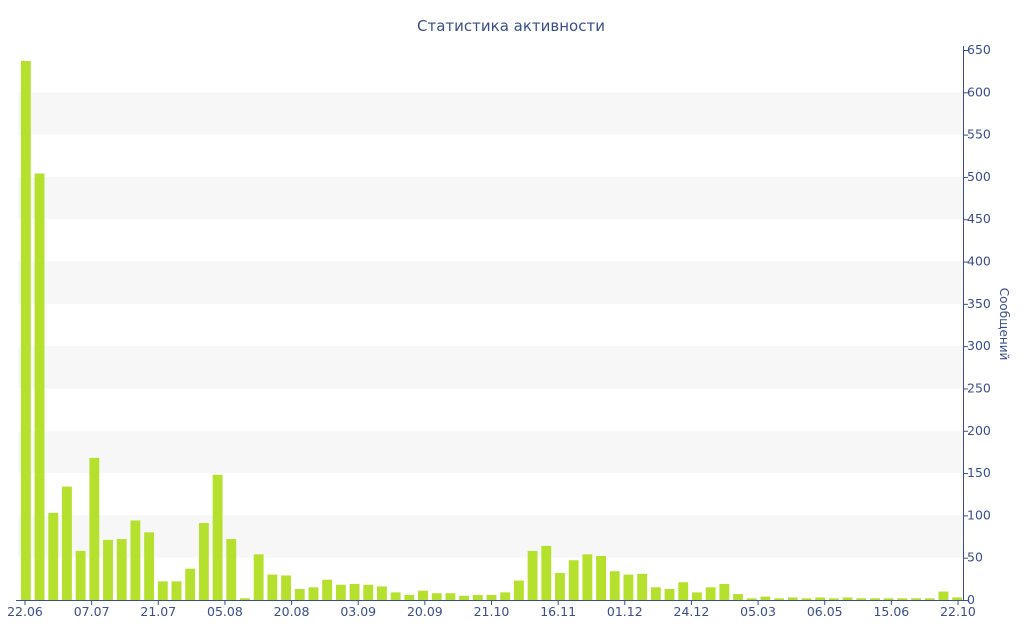 The height and width of the screenshot is (640, 1024). What do you see at coordinates (225, 611) in the screenshot?
I see `x-tick-label: 05.08` at bounding box center [225, 611].